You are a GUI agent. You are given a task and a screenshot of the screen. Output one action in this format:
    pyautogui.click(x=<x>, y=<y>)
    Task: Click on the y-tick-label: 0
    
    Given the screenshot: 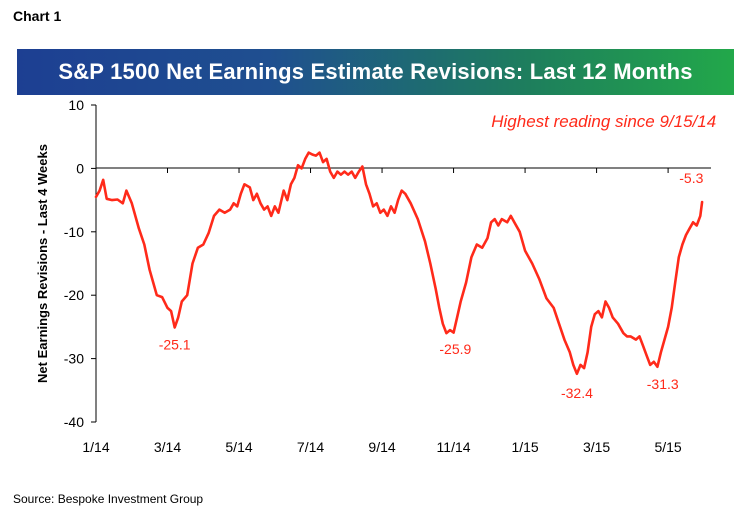 What is the action you would take?
    pyautogui.click(x=80, y=168)
    